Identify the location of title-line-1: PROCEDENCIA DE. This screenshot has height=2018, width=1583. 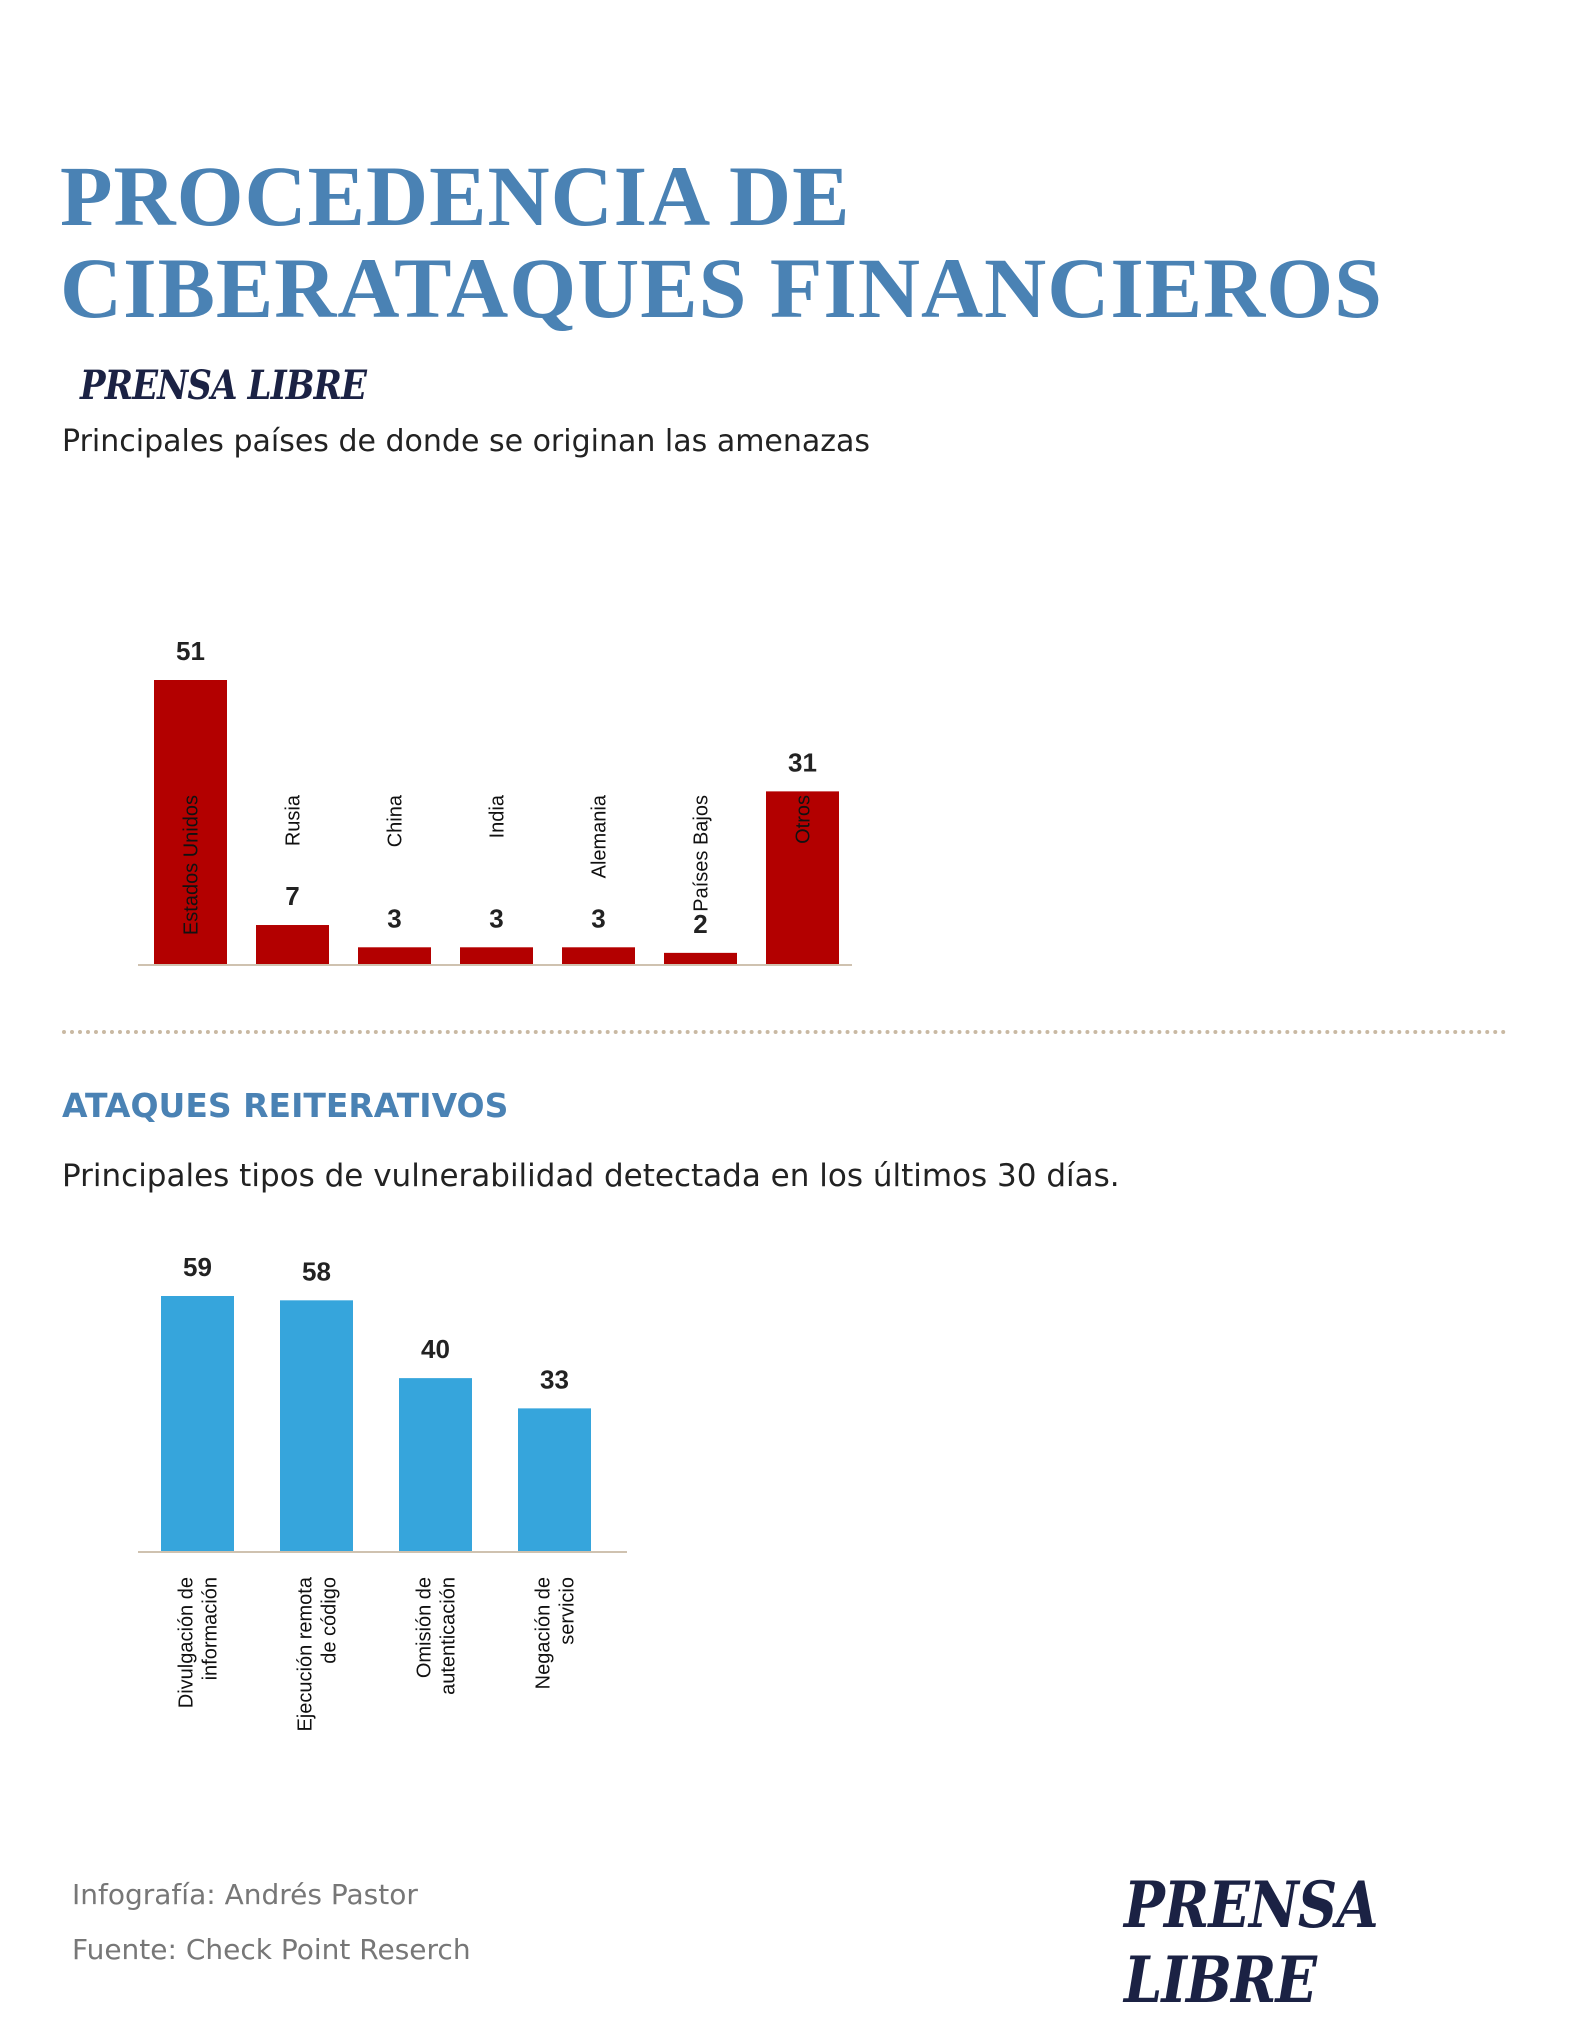
(455, 196).